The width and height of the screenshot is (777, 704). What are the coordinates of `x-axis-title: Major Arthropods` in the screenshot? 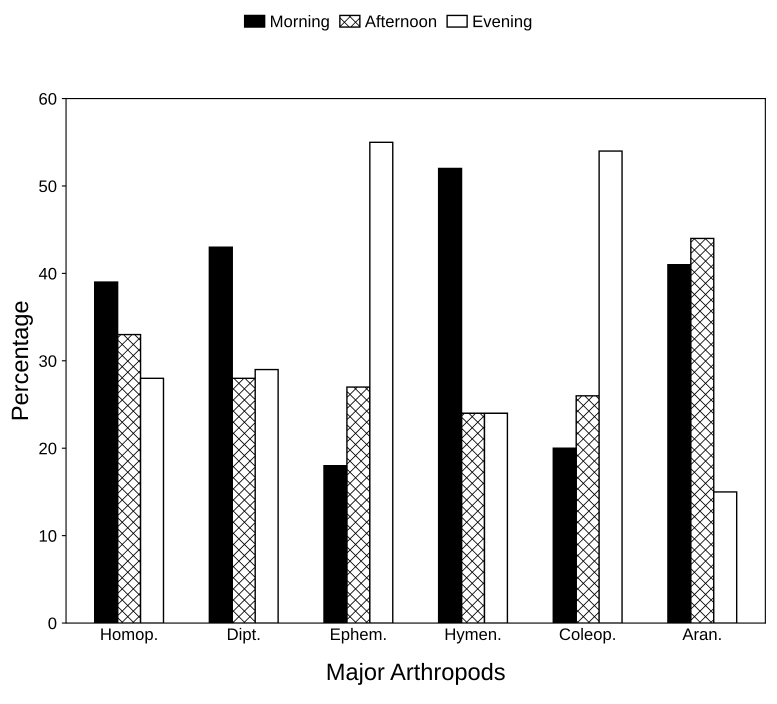 It's located at (416, 673).